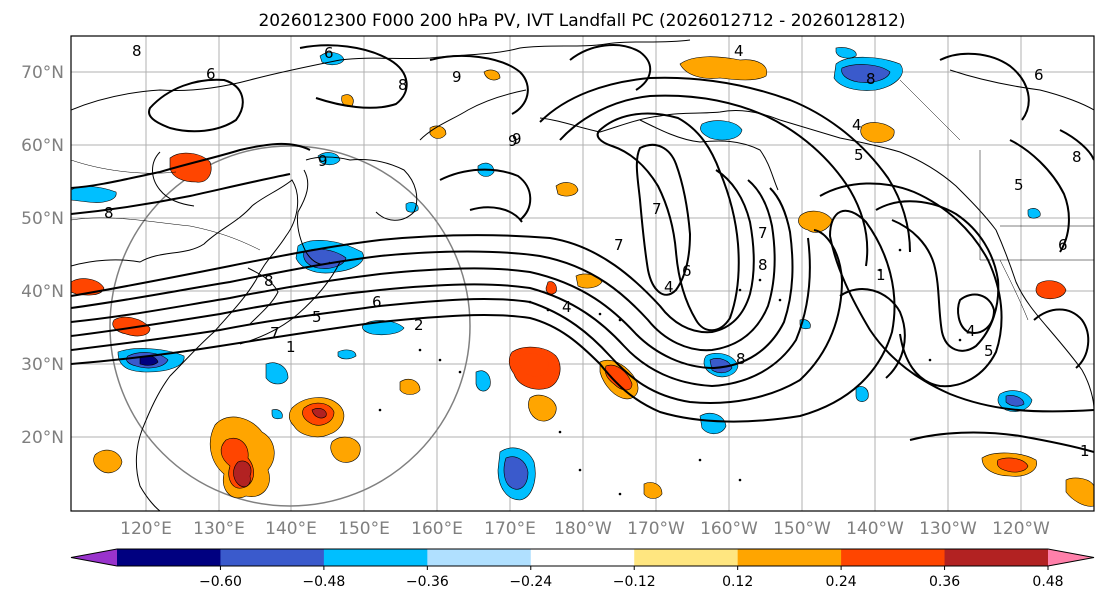  Describe the element at coordinates (219, 529) in the screenshot. I see `lon-label: 130°E` at that location.